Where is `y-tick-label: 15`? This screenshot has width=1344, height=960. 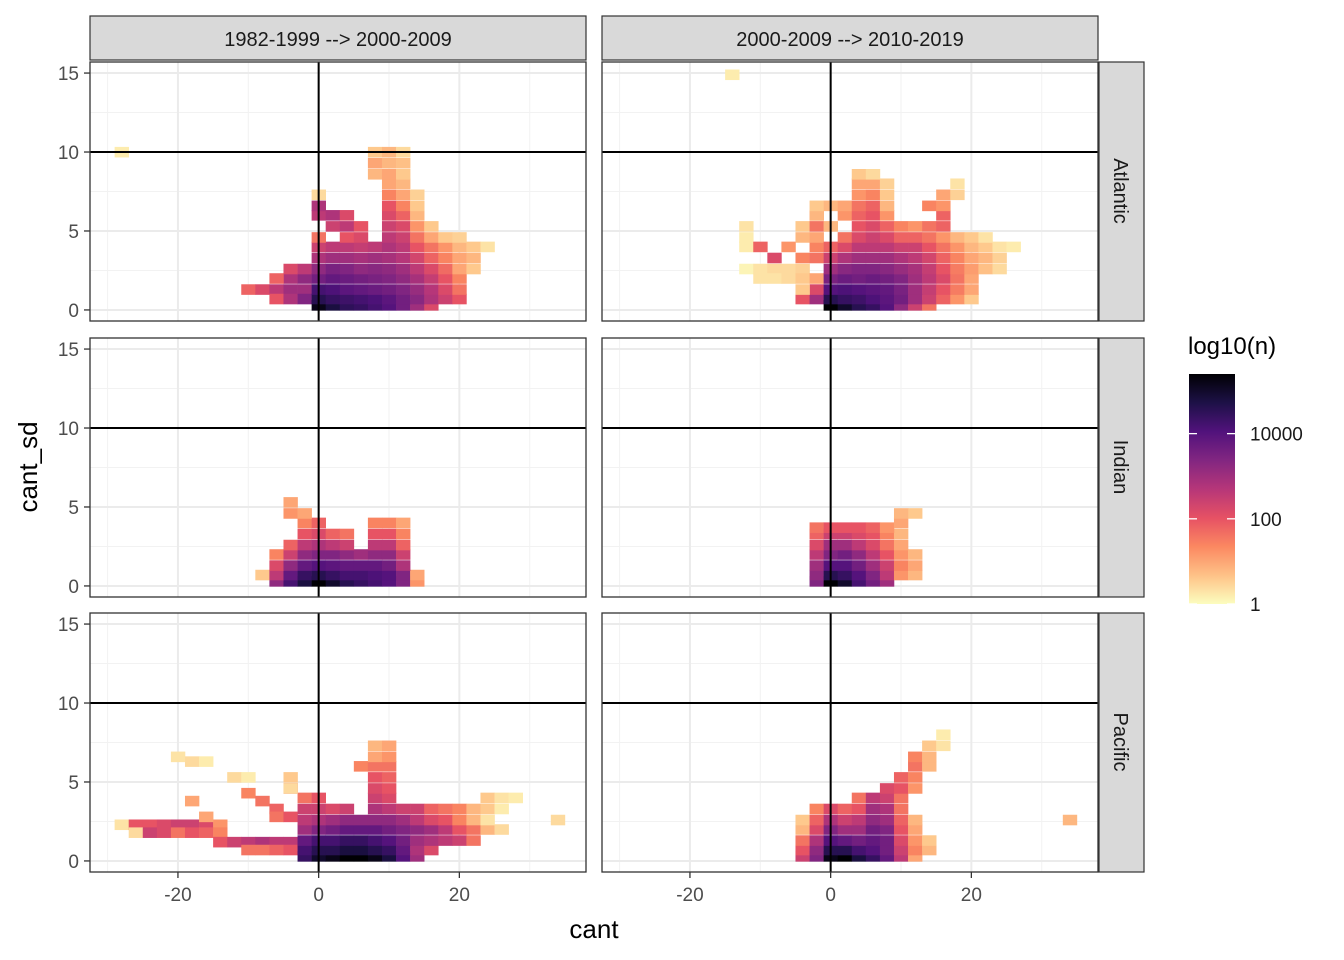 y-tick-label: 15 is located at coordinates (68, 74).